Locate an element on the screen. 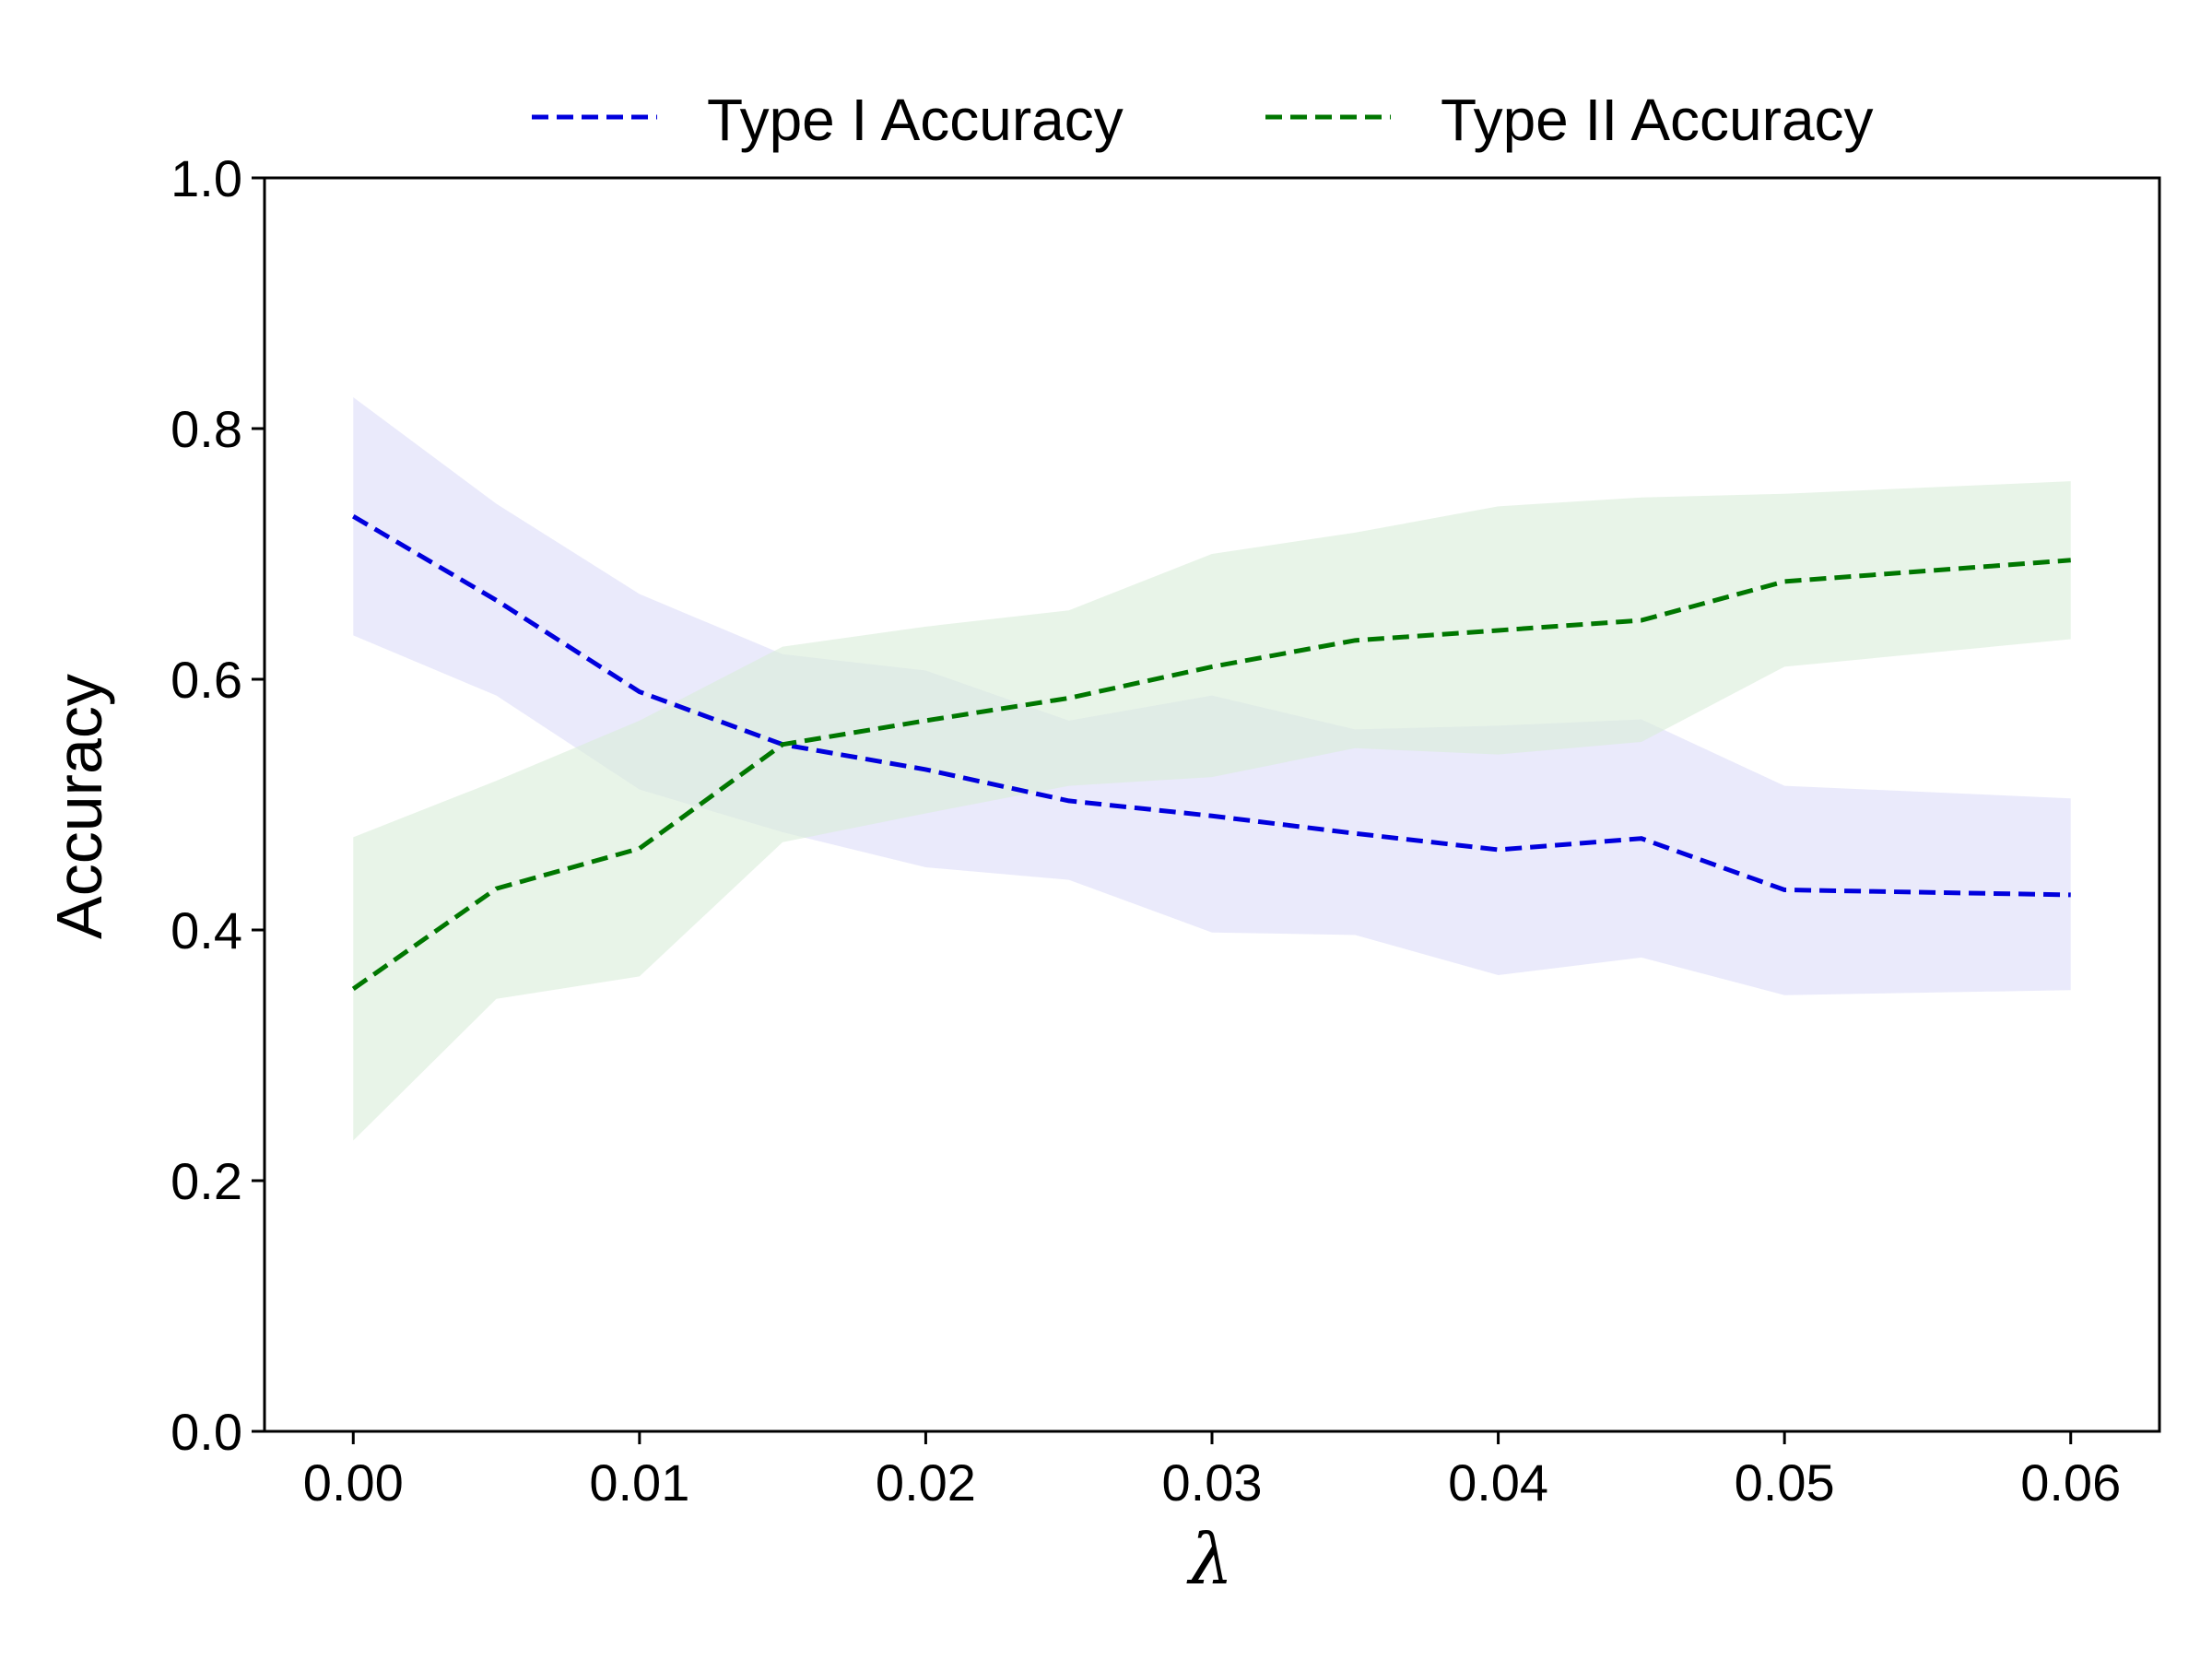 Image resolution: width=2212 pixels, height=1659 pixels. legend-label-series-1: Type I Accuracy is located at coordinates (915, 120).